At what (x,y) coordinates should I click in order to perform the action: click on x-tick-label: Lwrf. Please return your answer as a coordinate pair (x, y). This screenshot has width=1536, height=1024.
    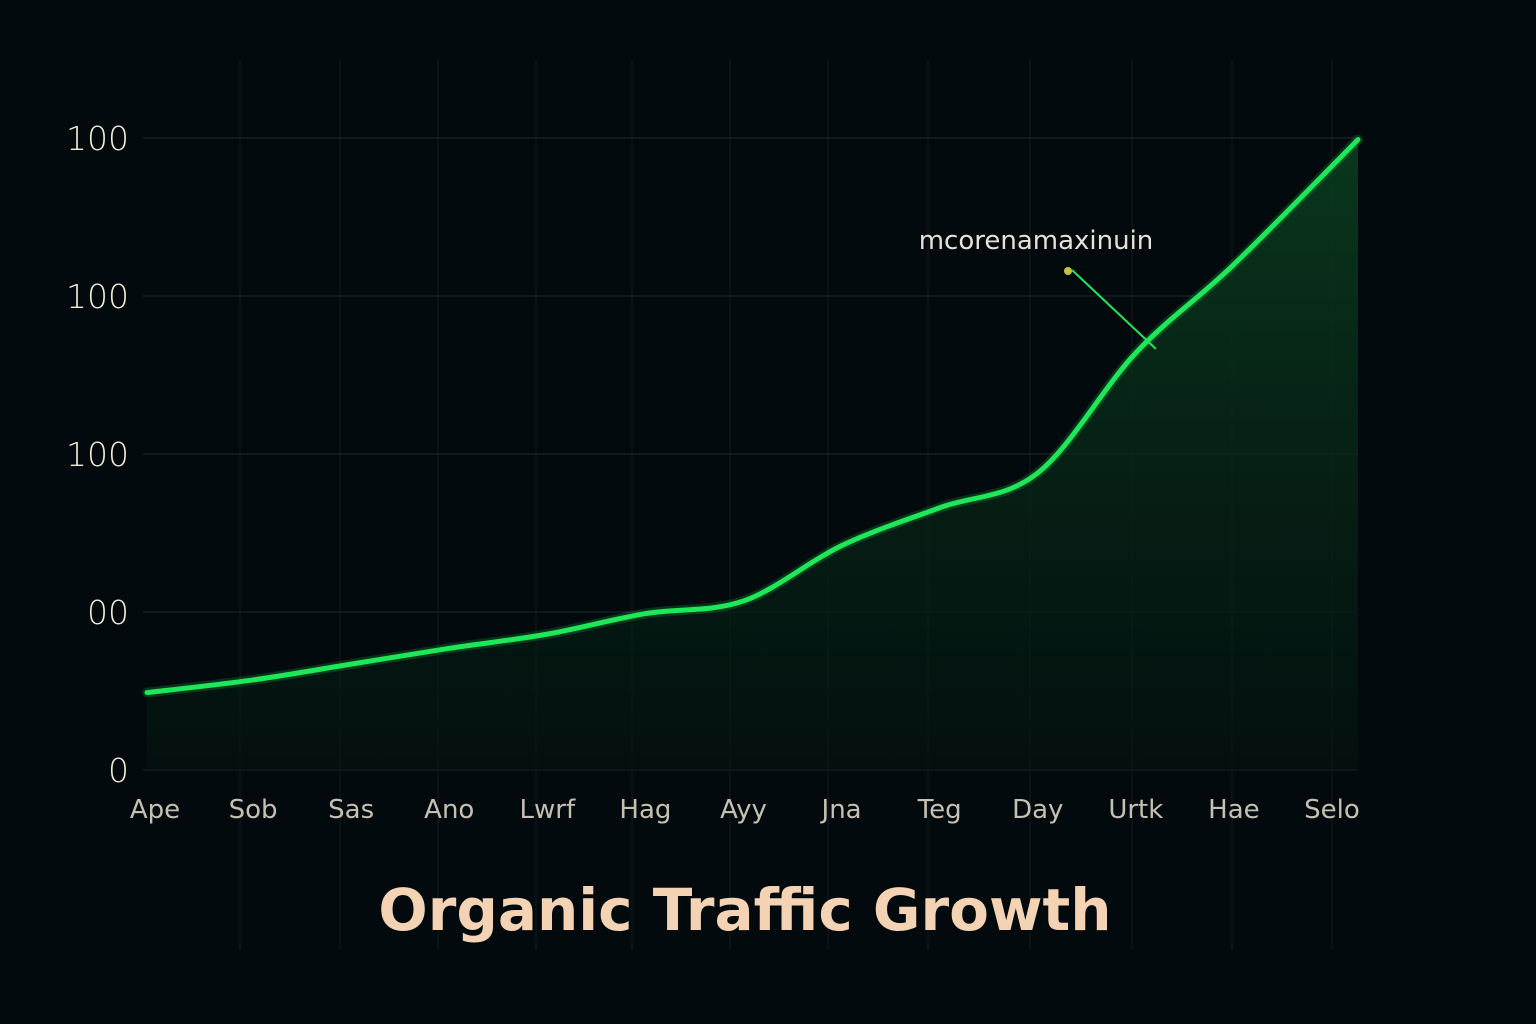
    Looking at the image, I should click on (548, 810).